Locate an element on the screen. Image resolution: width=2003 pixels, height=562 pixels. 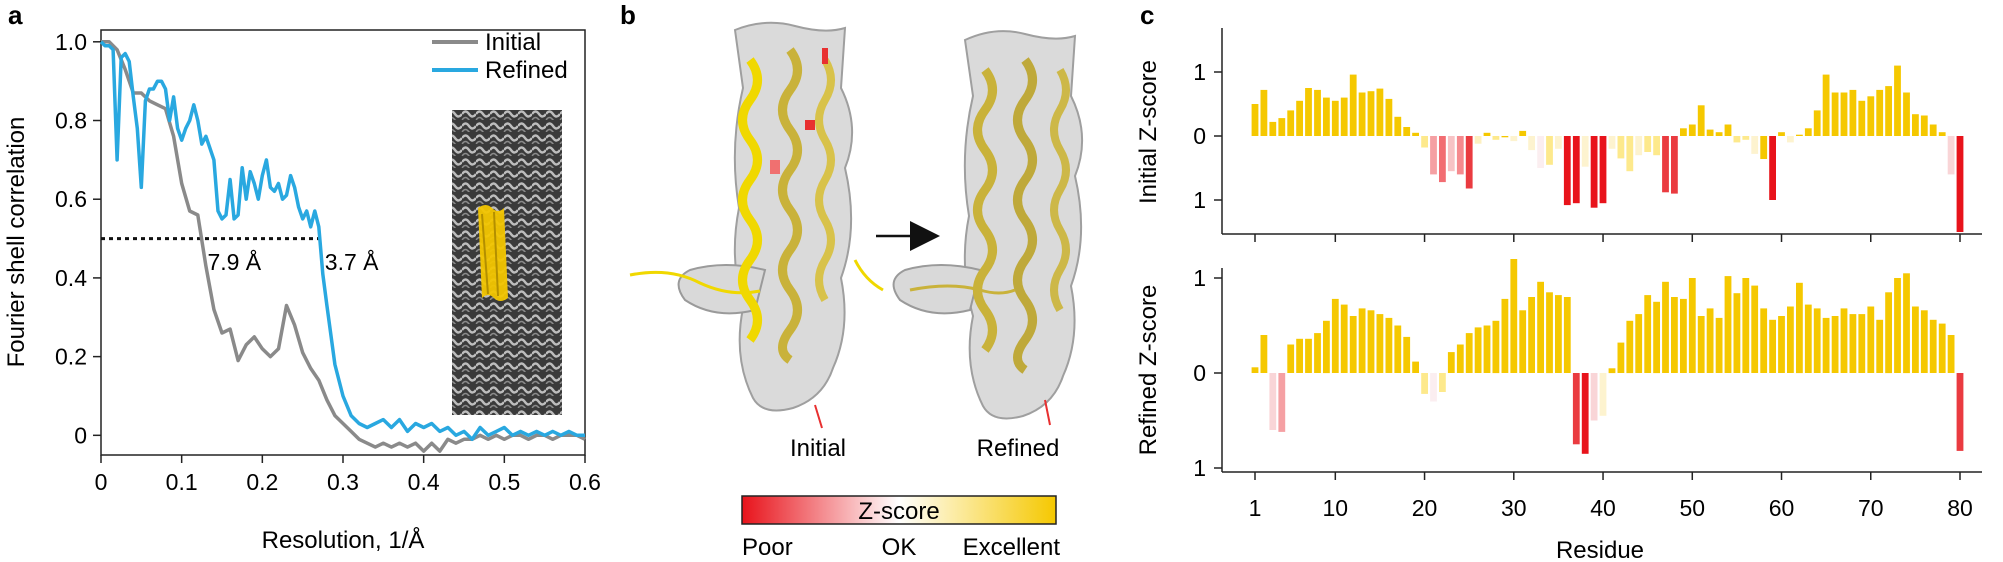
panel-label-a: a is located at coordinates (15, 15).